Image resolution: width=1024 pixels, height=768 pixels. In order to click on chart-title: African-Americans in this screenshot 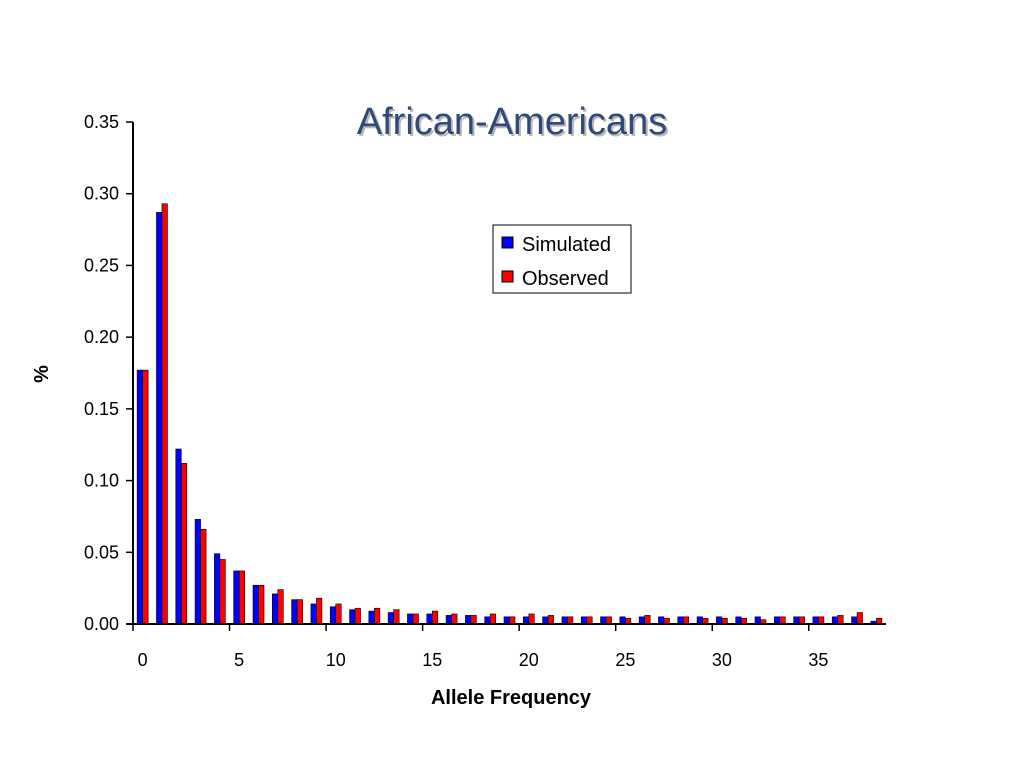, I will do `click(512, 122)`.